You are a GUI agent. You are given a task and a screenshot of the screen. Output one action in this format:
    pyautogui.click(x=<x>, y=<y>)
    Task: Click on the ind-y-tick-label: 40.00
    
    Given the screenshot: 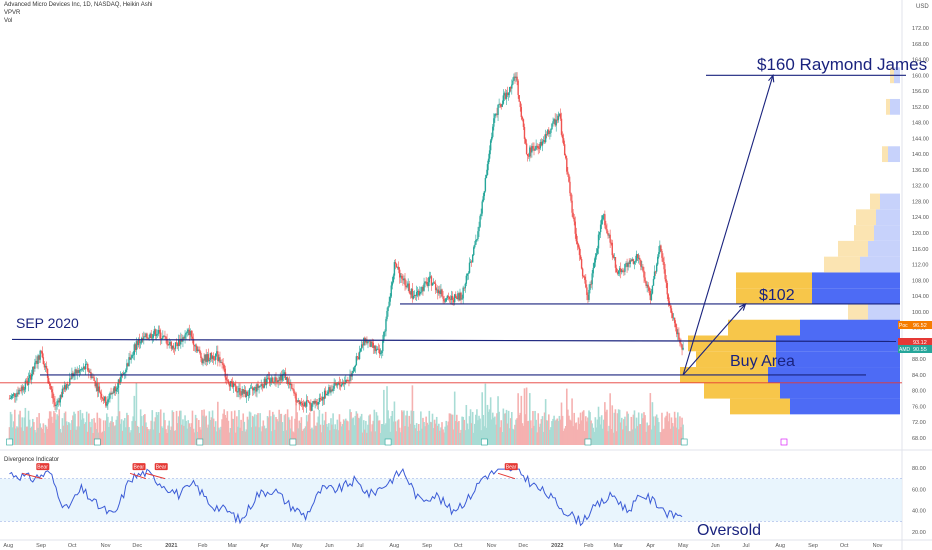 What is the action you would take?
    pyautogui.click(x=919, y=512)
    